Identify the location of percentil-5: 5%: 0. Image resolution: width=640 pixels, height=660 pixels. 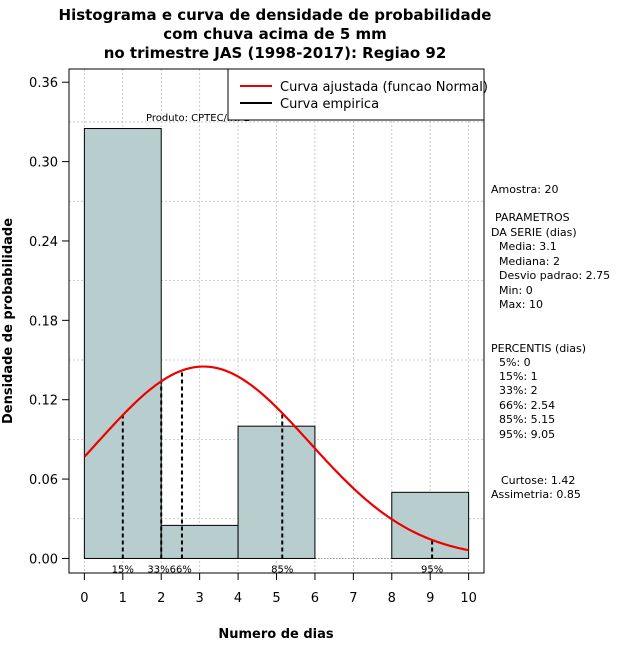
(515, 362).